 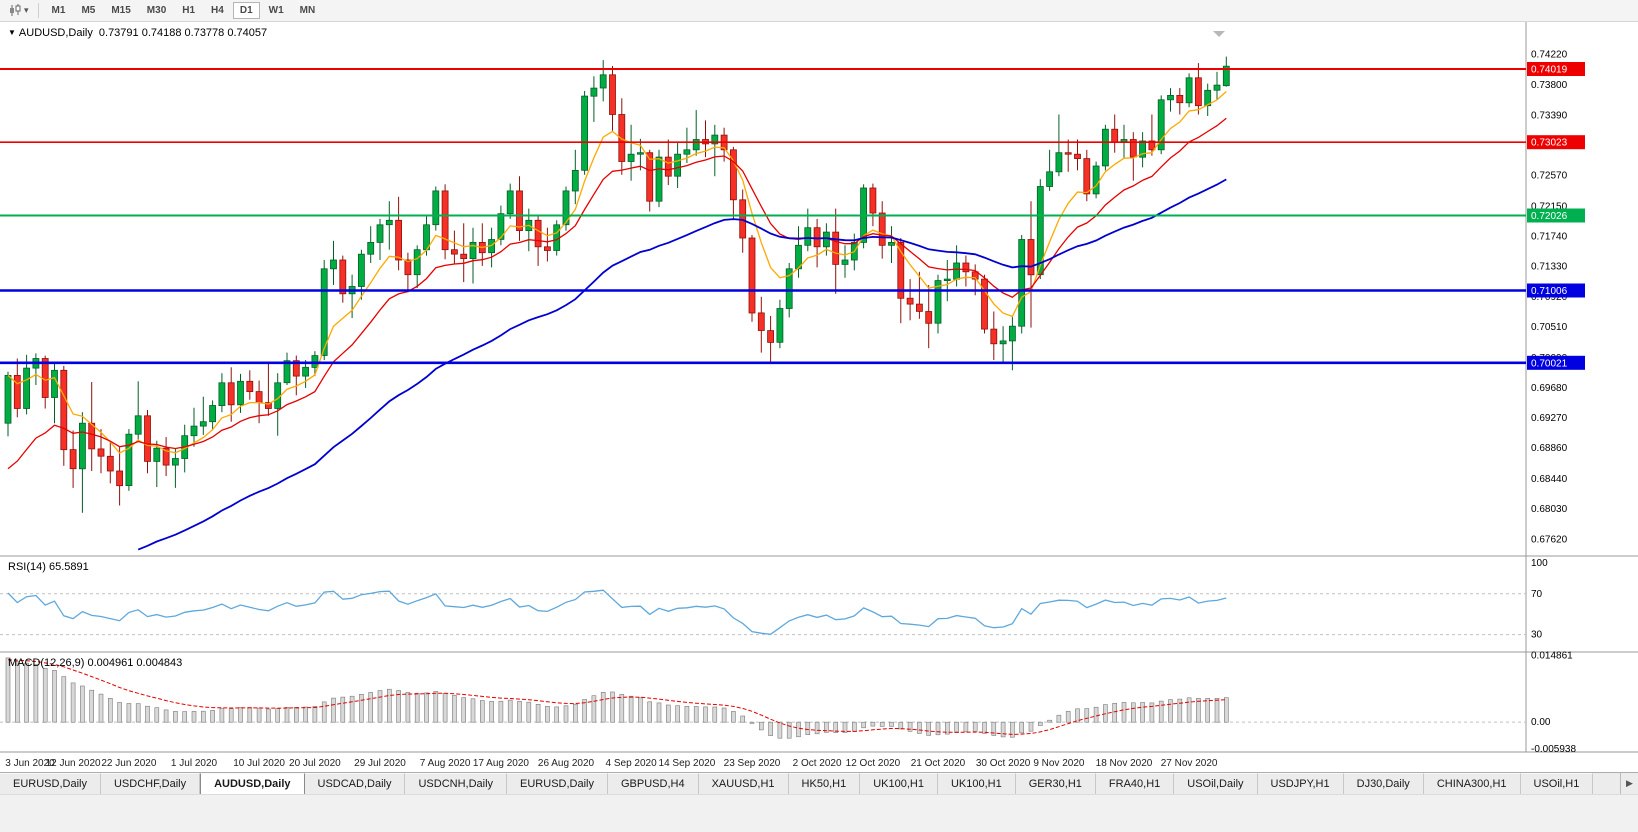 What do you see at coordinates (1059, 763) in the screenshot?
I see `svg-text: 9 Nov 2020` at bounding box center [1059, 763].